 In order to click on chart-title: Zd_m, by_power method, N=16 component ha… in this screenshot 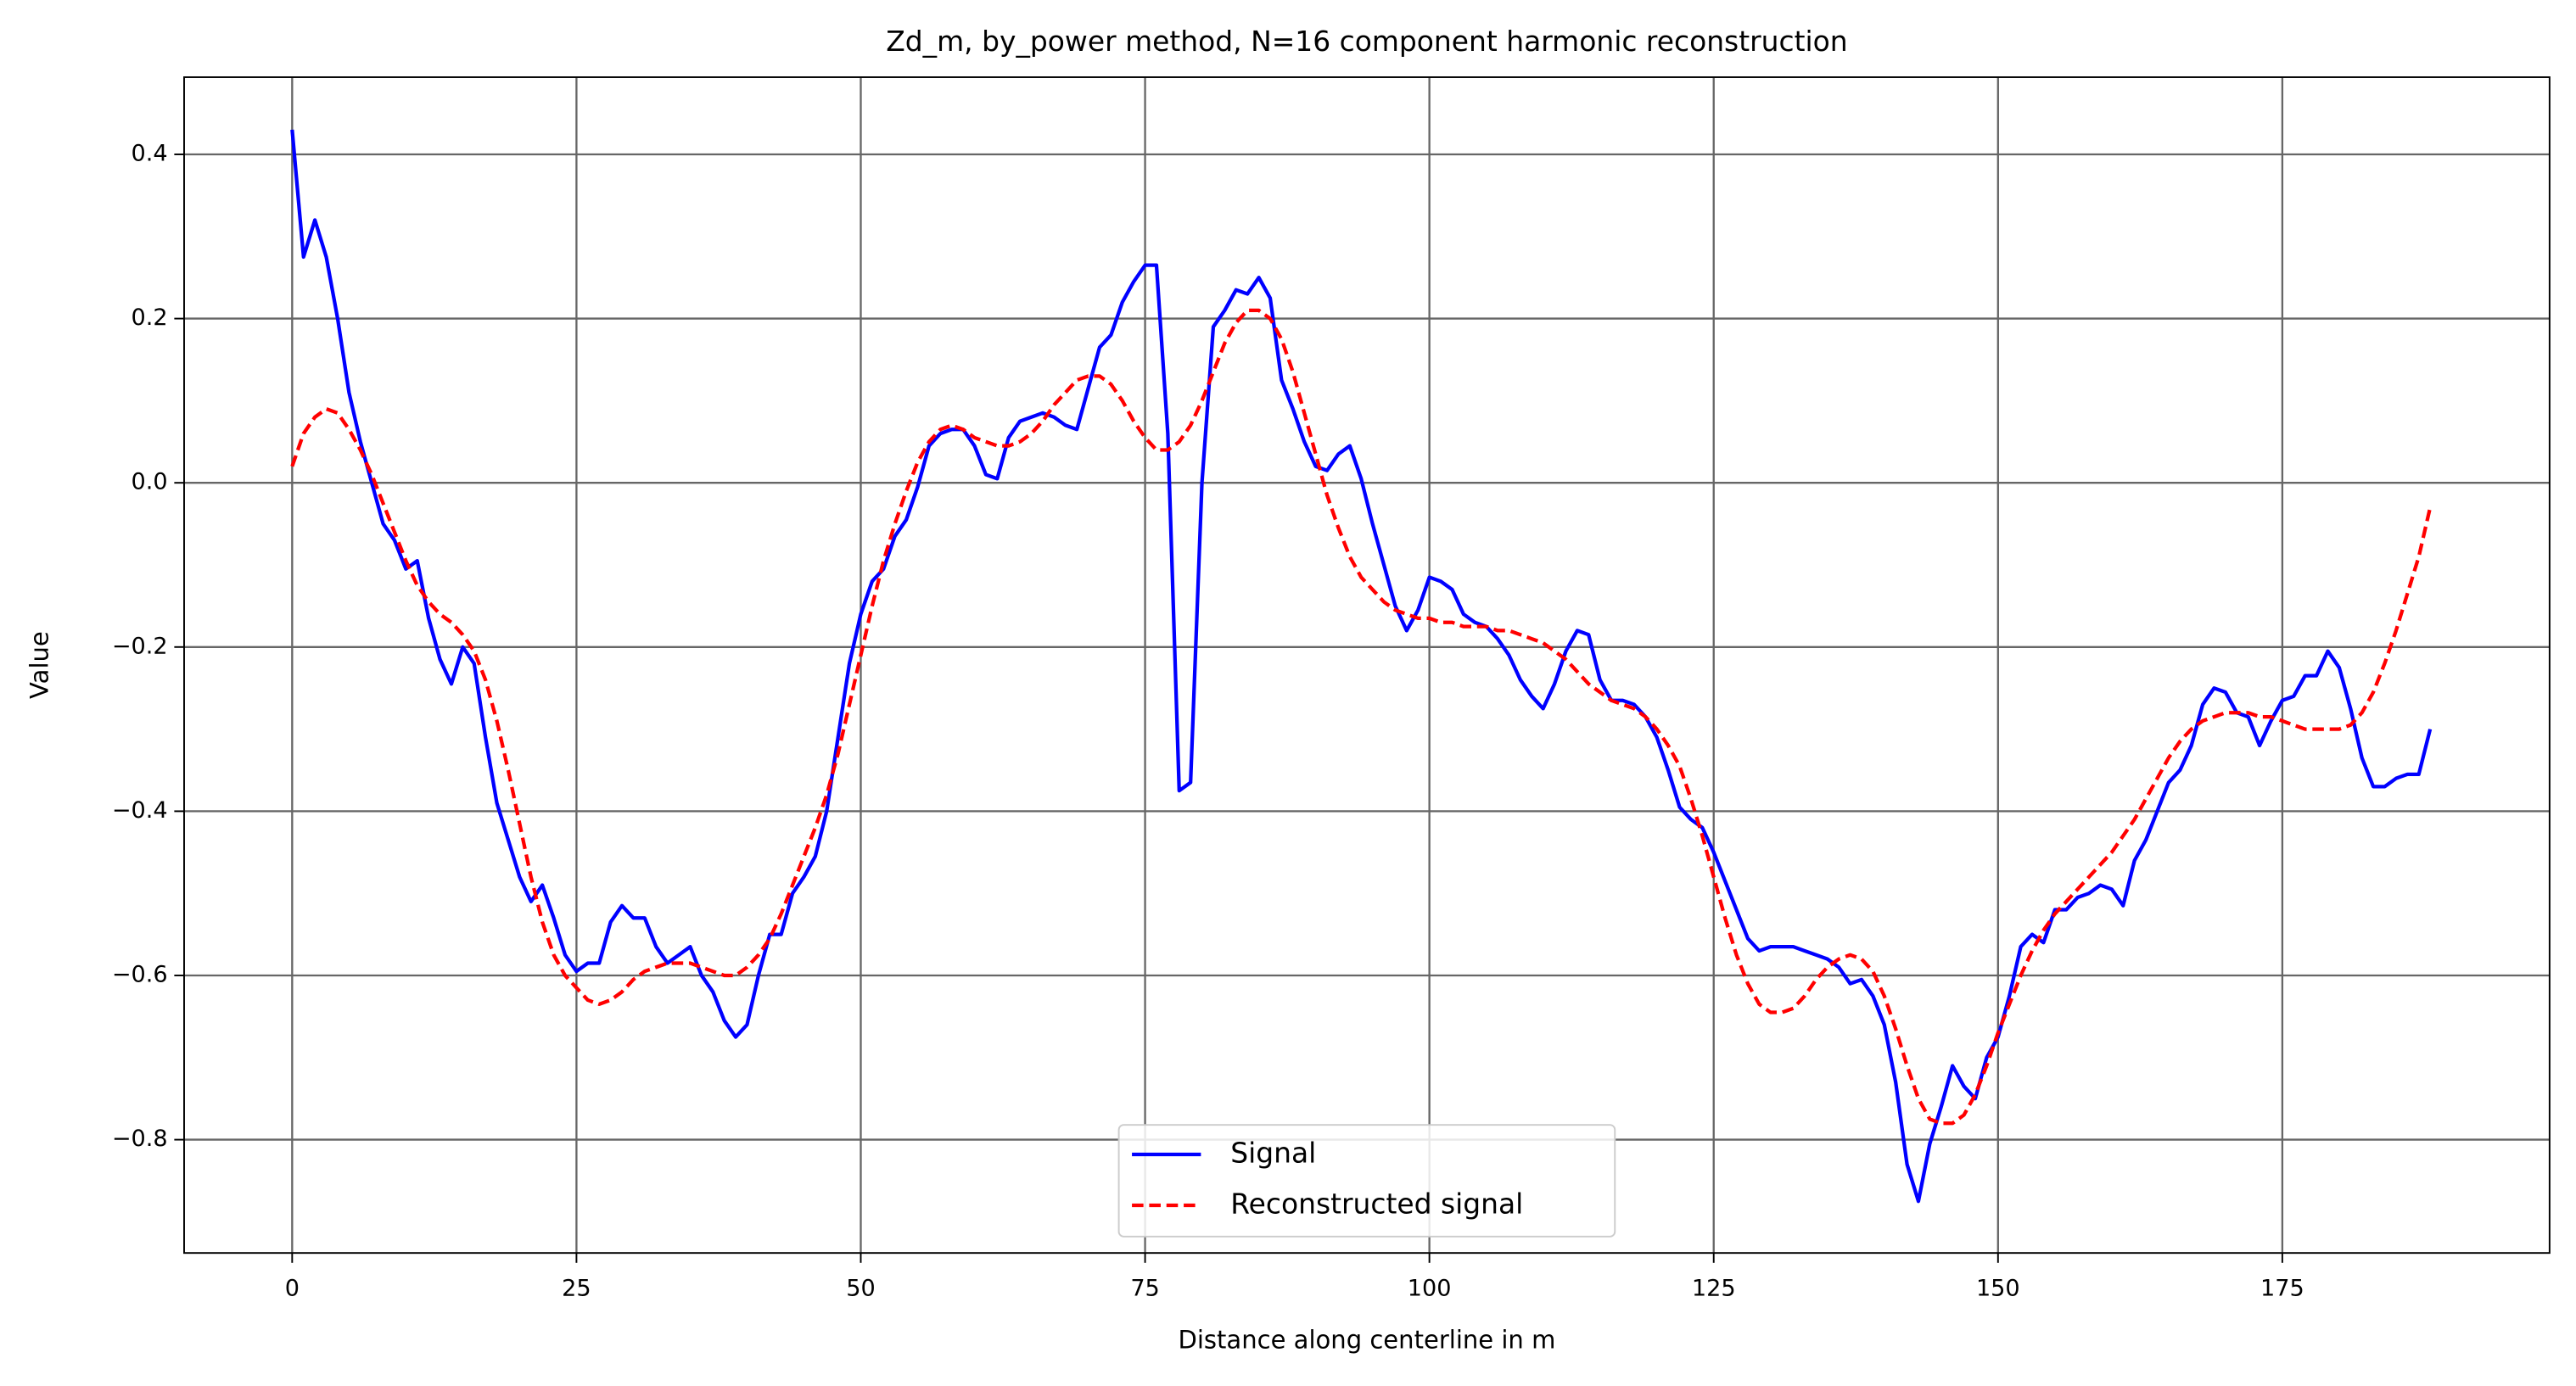, I will do `click(1366, 42)`.